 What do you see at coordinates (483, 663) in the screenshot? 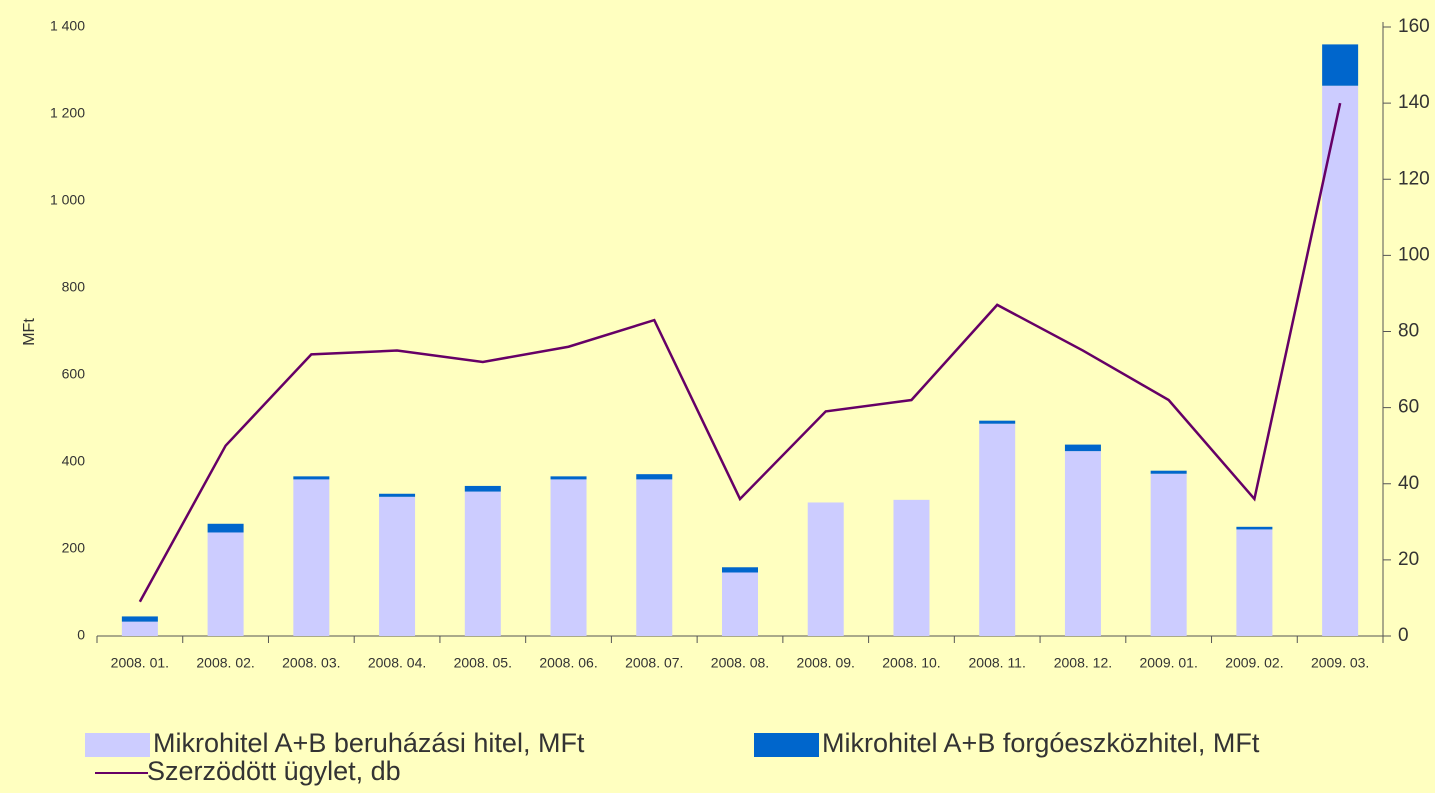
I see `x-tick-label: 2008. 05.` at bounding box center [483, 663].